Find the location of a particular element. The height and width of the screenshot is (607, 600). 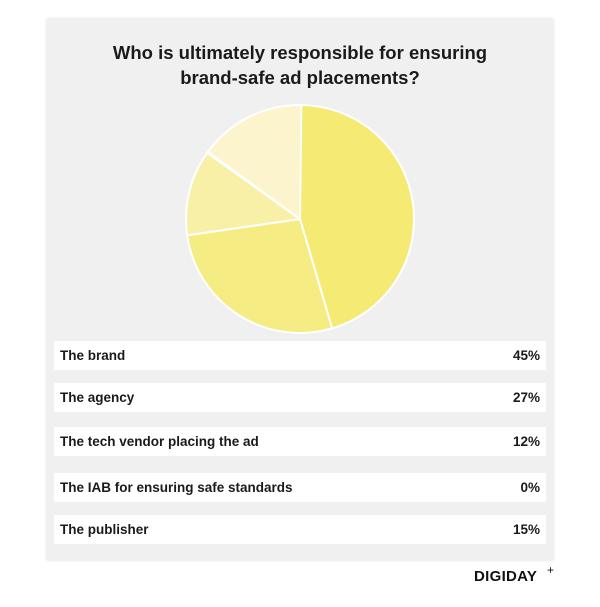

legend-label: The publisher is located at coordinates (104, 529).